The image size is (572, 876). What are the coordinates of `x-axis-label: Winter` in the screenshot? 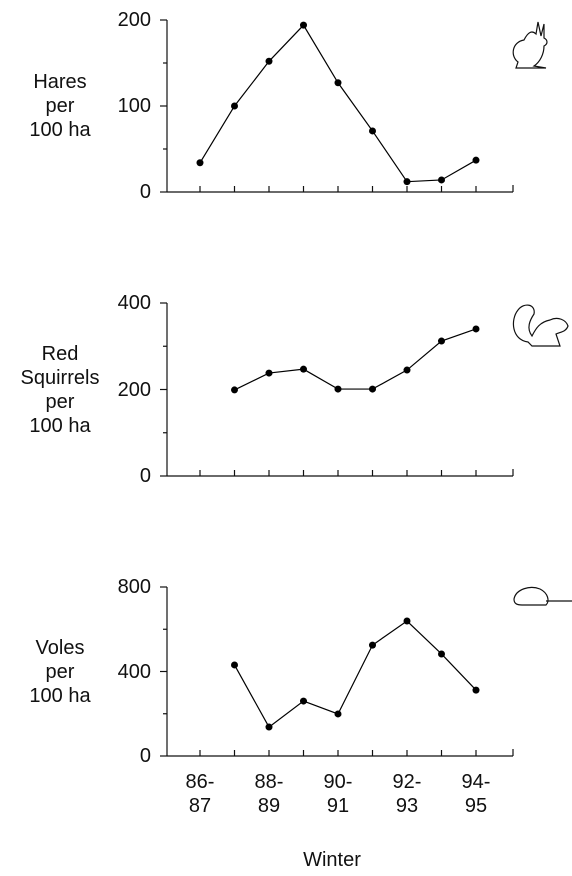 It's located at (332, 860).